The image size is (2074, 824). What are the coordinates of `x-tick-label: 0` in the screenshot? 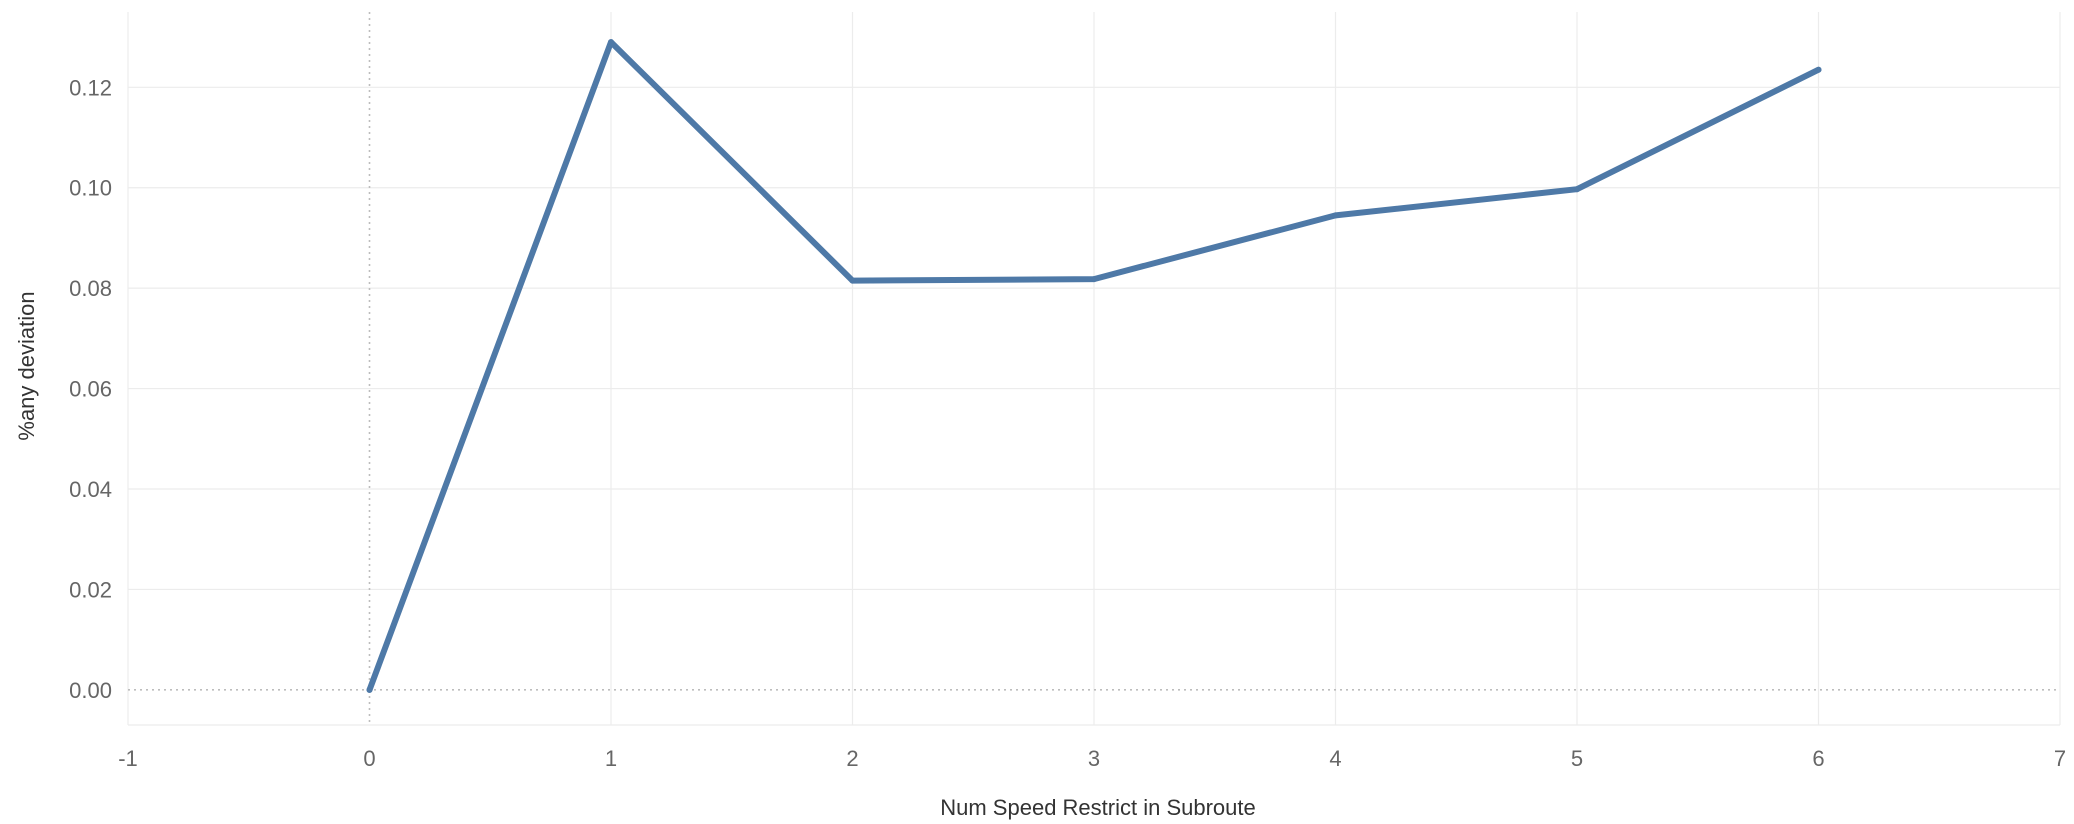 It's located at (369, 758).